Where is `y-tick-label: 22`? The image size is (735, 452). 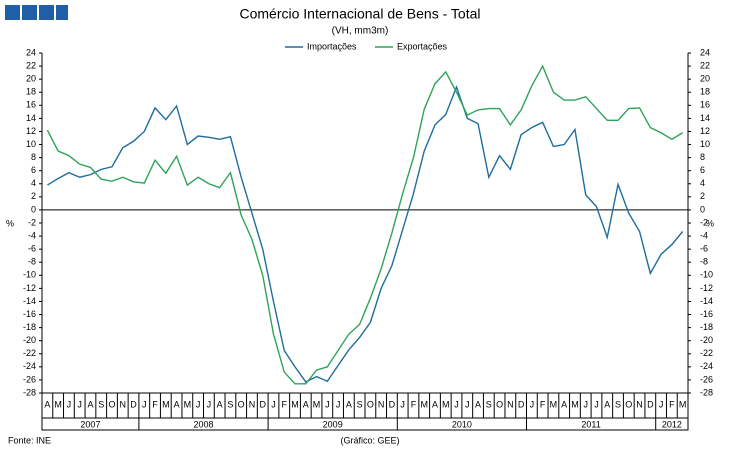 y-tick-label: 22 is located at coordinates (31, 65).